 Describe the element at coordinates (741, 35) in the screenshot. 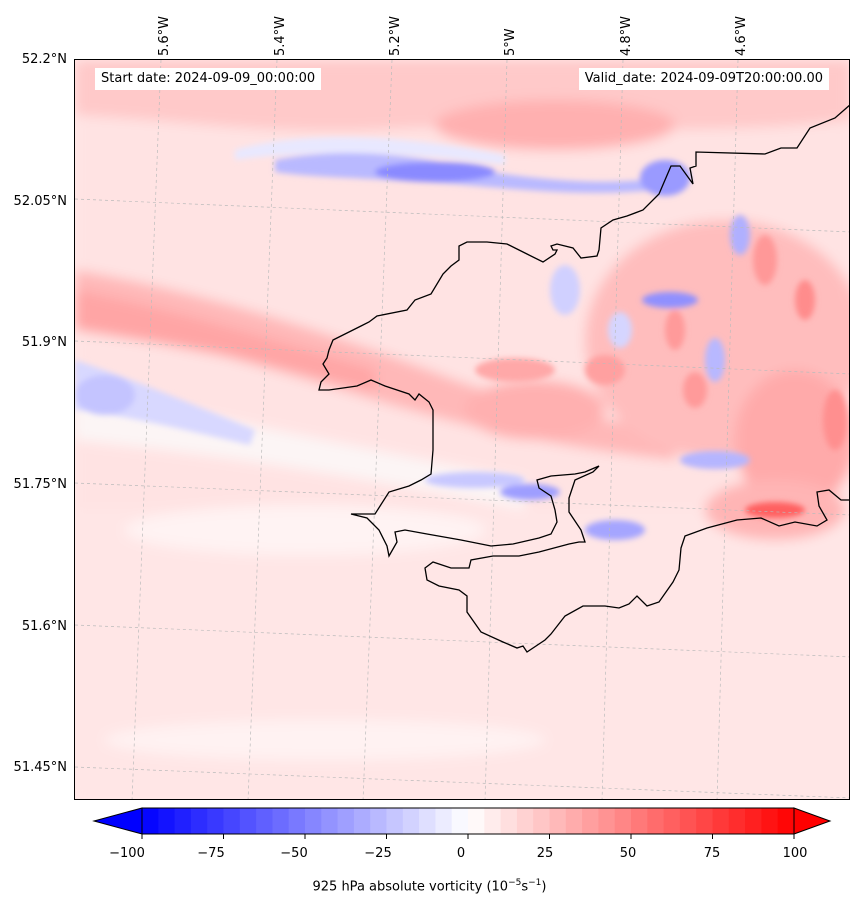

I see `lon-label-4-6w: 4.6°W` at that location.